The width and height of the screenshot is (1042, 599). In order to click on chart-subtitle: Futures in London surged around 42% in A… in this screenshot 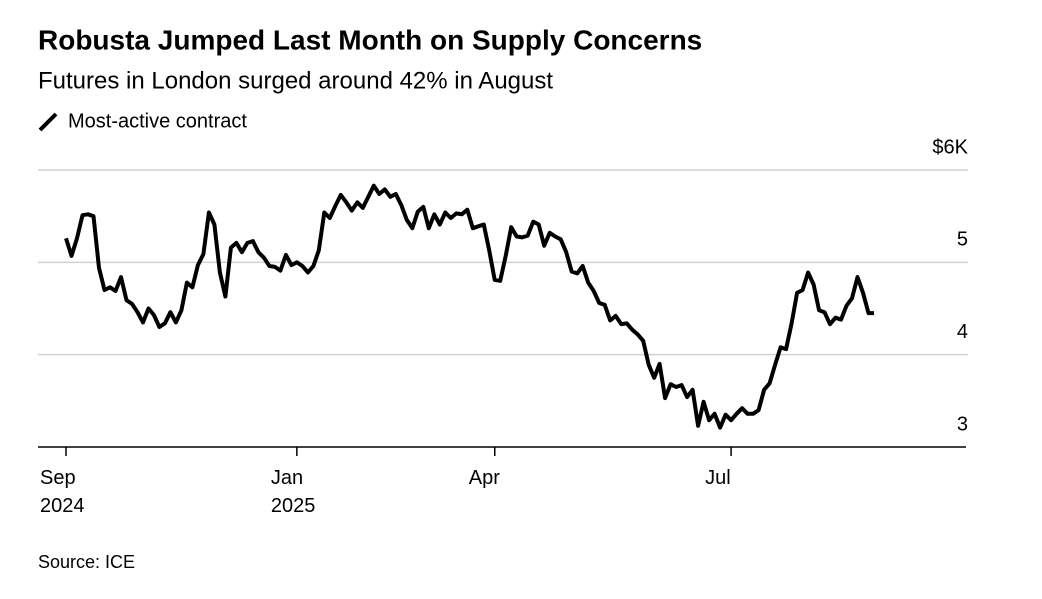, I will do `click(295, 80)`.